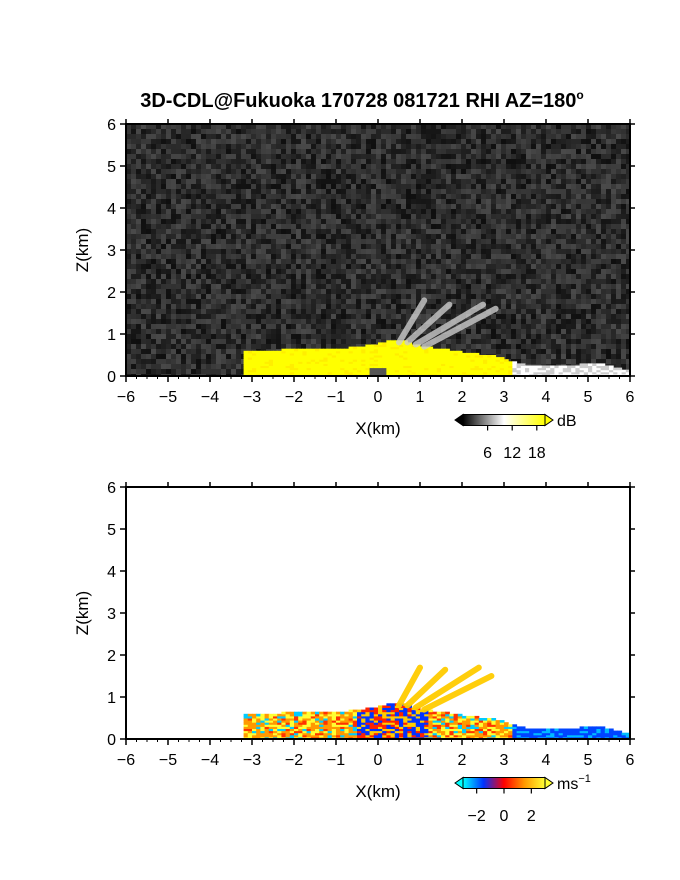  Describe the element at coordinates (531, 816) in the screenshot. I see `colorbar-tick-label: 2` at that location.